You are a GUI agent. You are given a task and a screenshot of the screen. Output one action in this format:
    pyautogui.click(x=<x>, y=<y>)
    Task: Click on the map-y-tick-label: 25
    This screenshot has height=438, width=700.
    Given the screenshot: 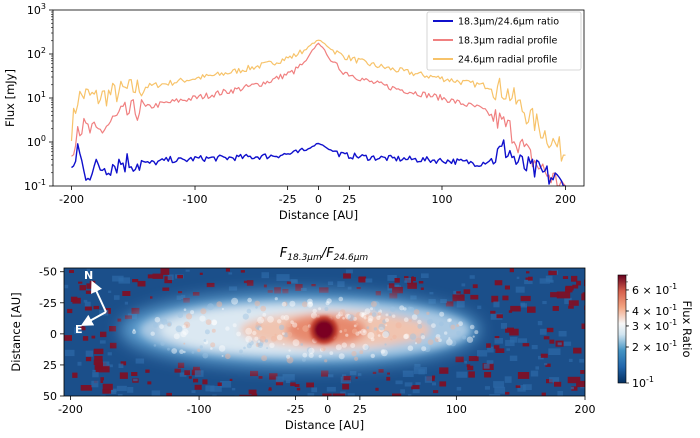 What is the action you would take?
    pyautogui.click(x=50, y=365)
    